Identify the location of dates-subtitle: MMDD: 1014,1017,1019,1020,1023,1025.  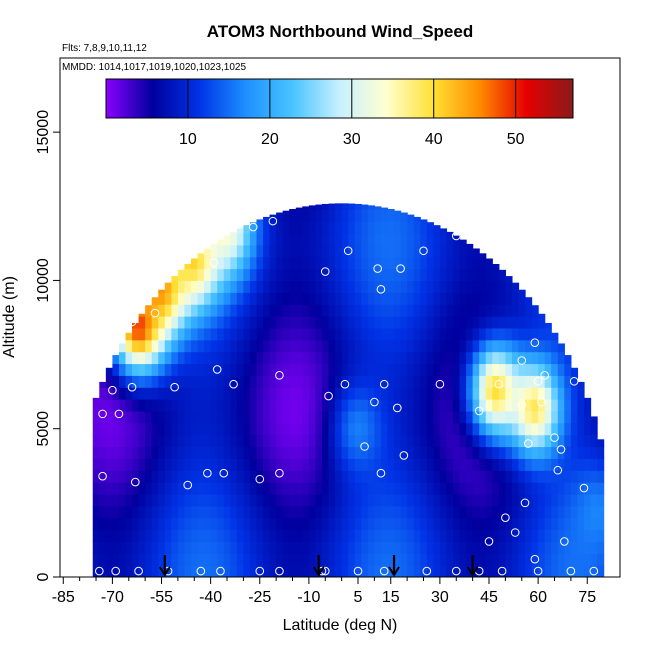
(154, 67).